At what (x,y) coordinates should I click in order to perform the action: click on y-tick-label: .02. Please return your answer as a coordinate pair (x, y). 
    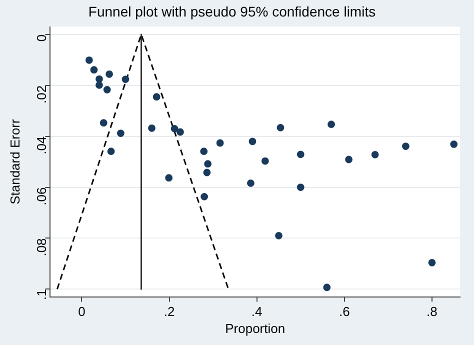
    Looking at the image, I should click on (41, 94).